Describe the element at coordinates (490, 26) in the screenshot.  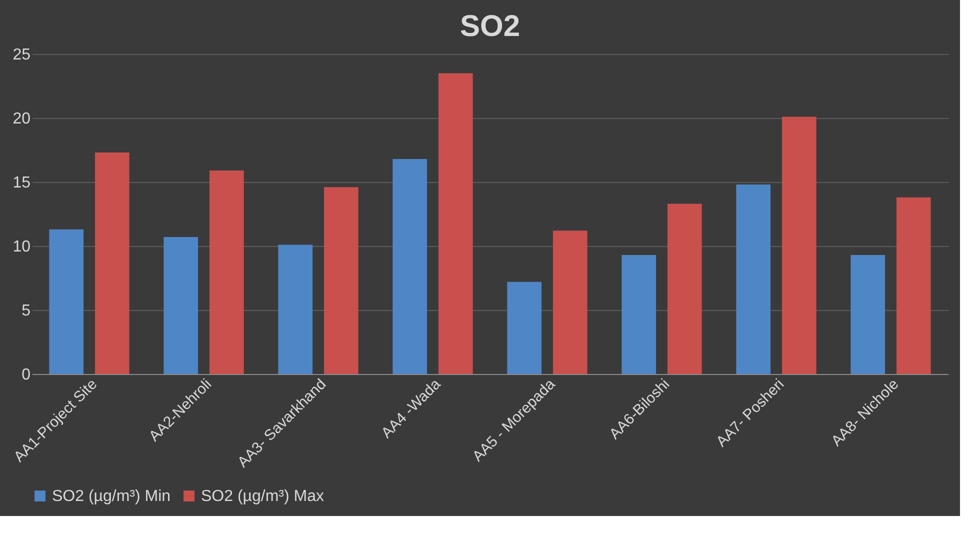
I see `chart-title: SO2` at that location.